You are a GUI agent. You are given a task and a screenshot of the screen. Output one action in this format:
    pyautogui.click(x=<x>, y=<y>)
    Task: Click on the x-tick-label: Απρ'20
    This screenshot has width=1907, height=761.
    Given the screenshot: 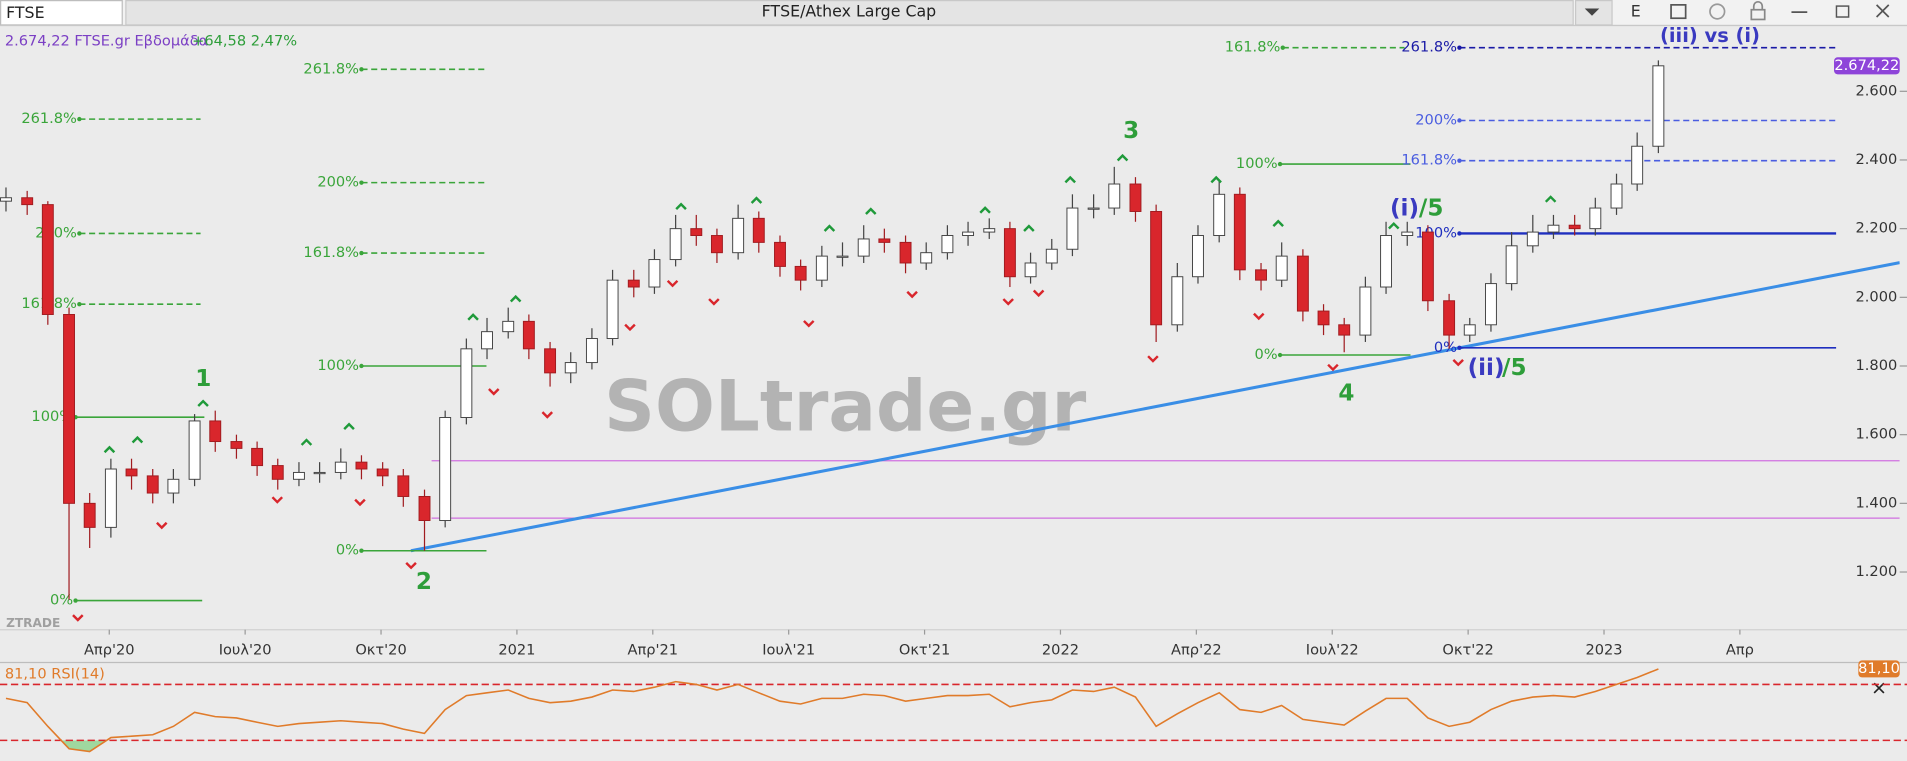 What is the action you would take?
    pyautogui.click(x=109, y=649)
    